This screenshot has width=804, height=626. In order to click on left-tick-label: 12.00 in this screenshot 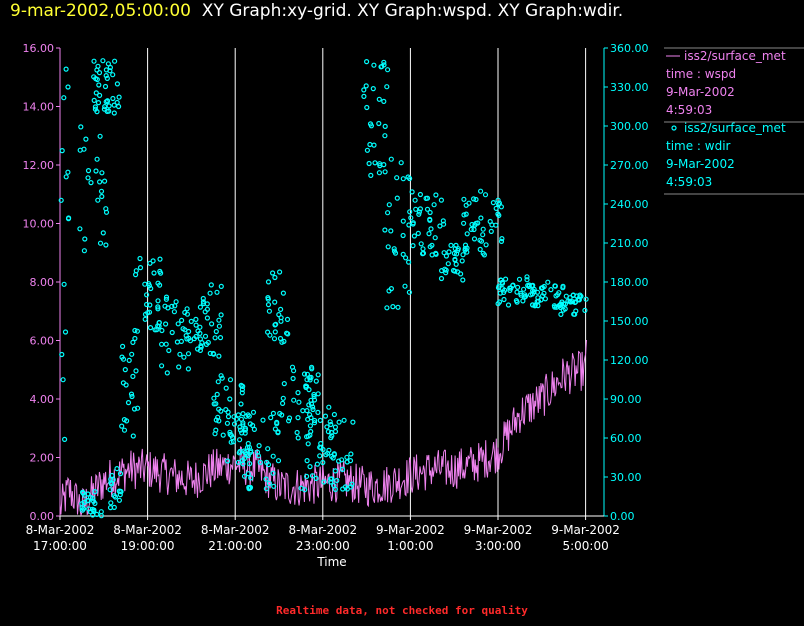, I will do `click(39, 165)`.